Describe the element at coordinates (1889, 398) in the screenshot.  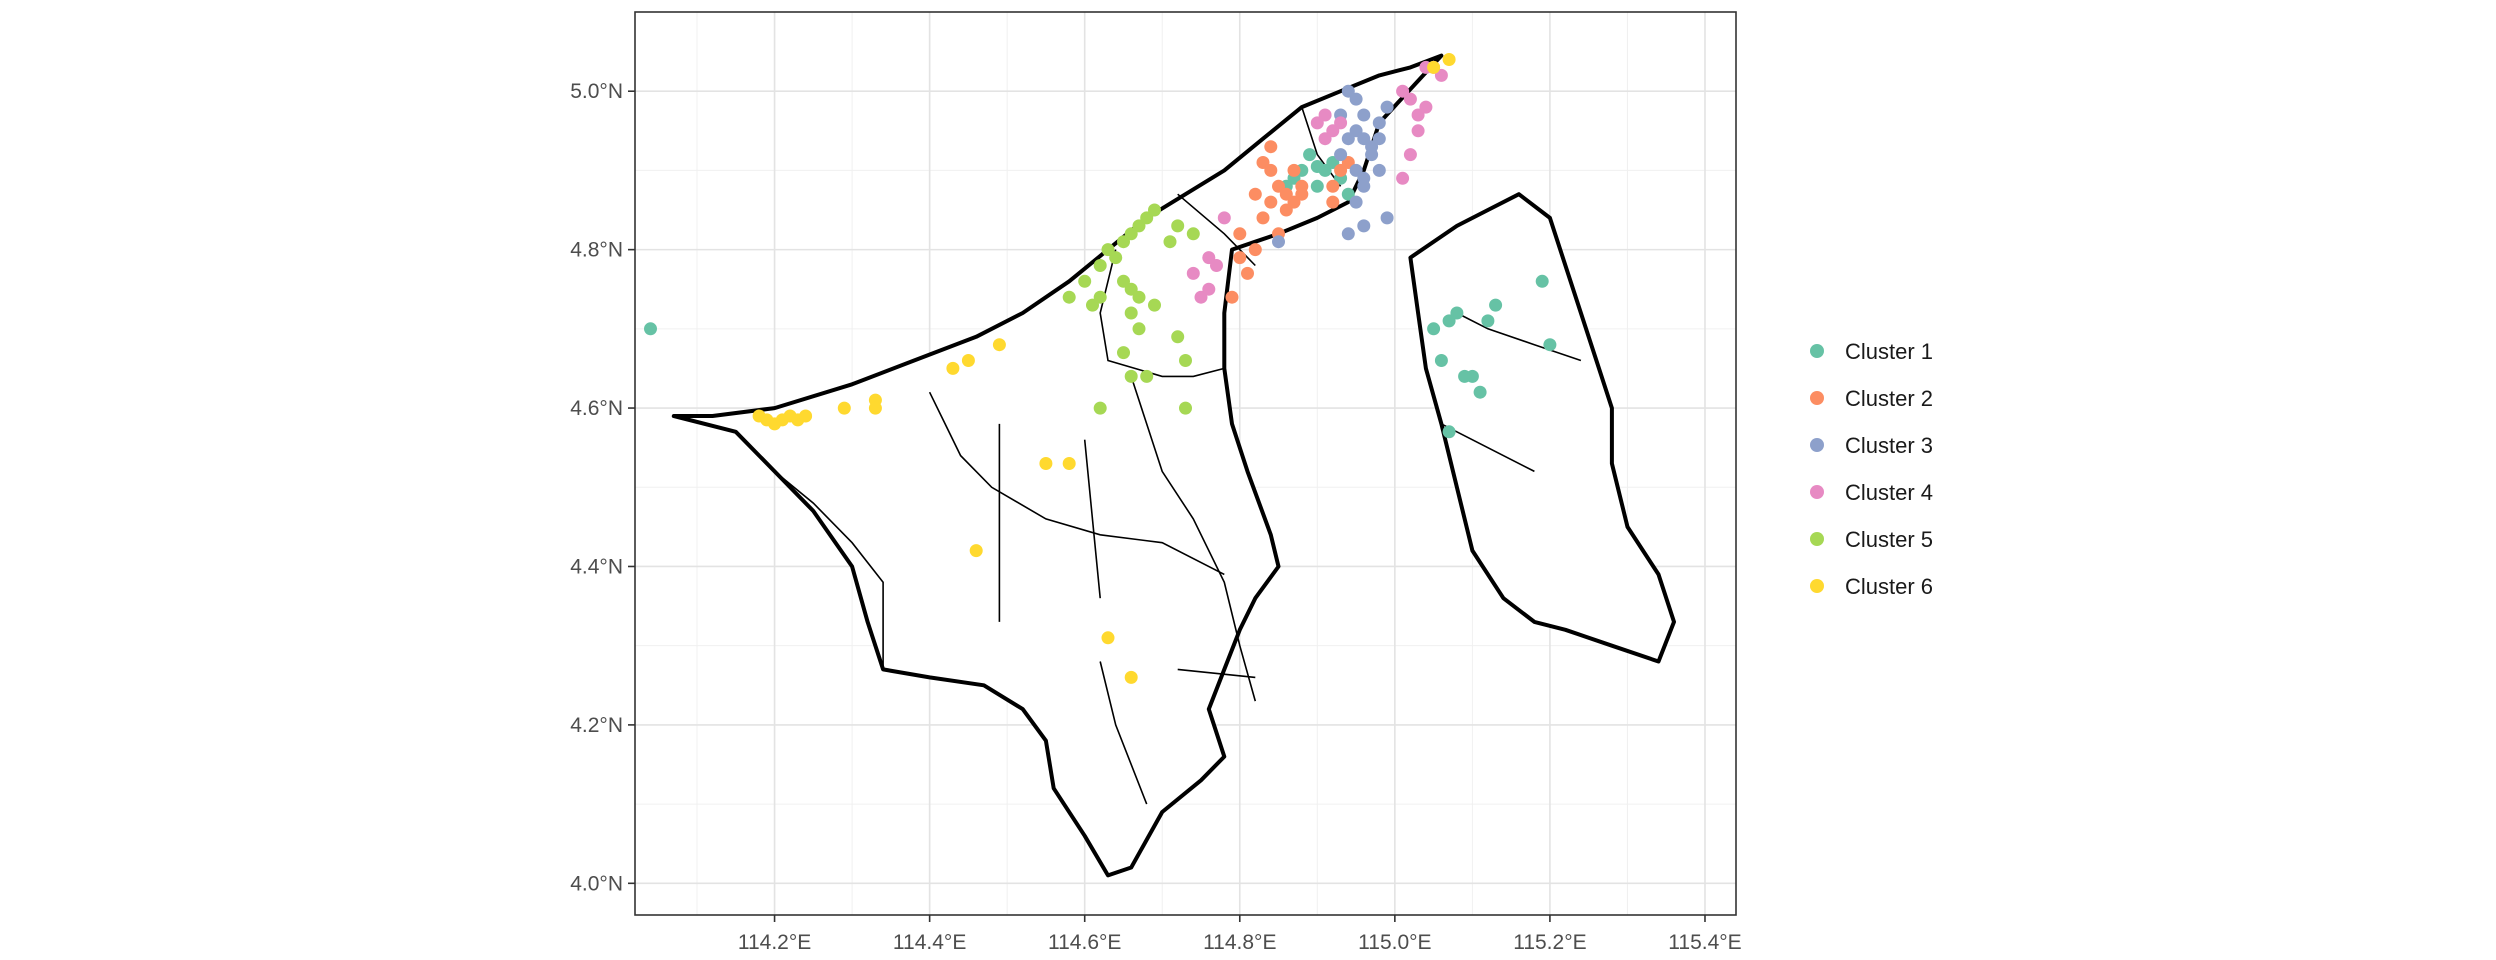
I see `legend-label: Cluster 2` at that location.